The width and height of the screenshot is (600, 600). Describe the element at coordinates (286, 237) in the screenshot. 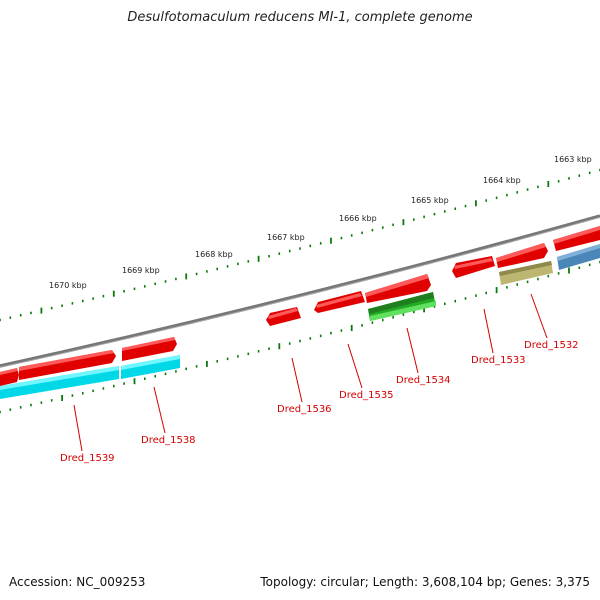

I see `tick-label-1667: 1667 kbp` at that location.